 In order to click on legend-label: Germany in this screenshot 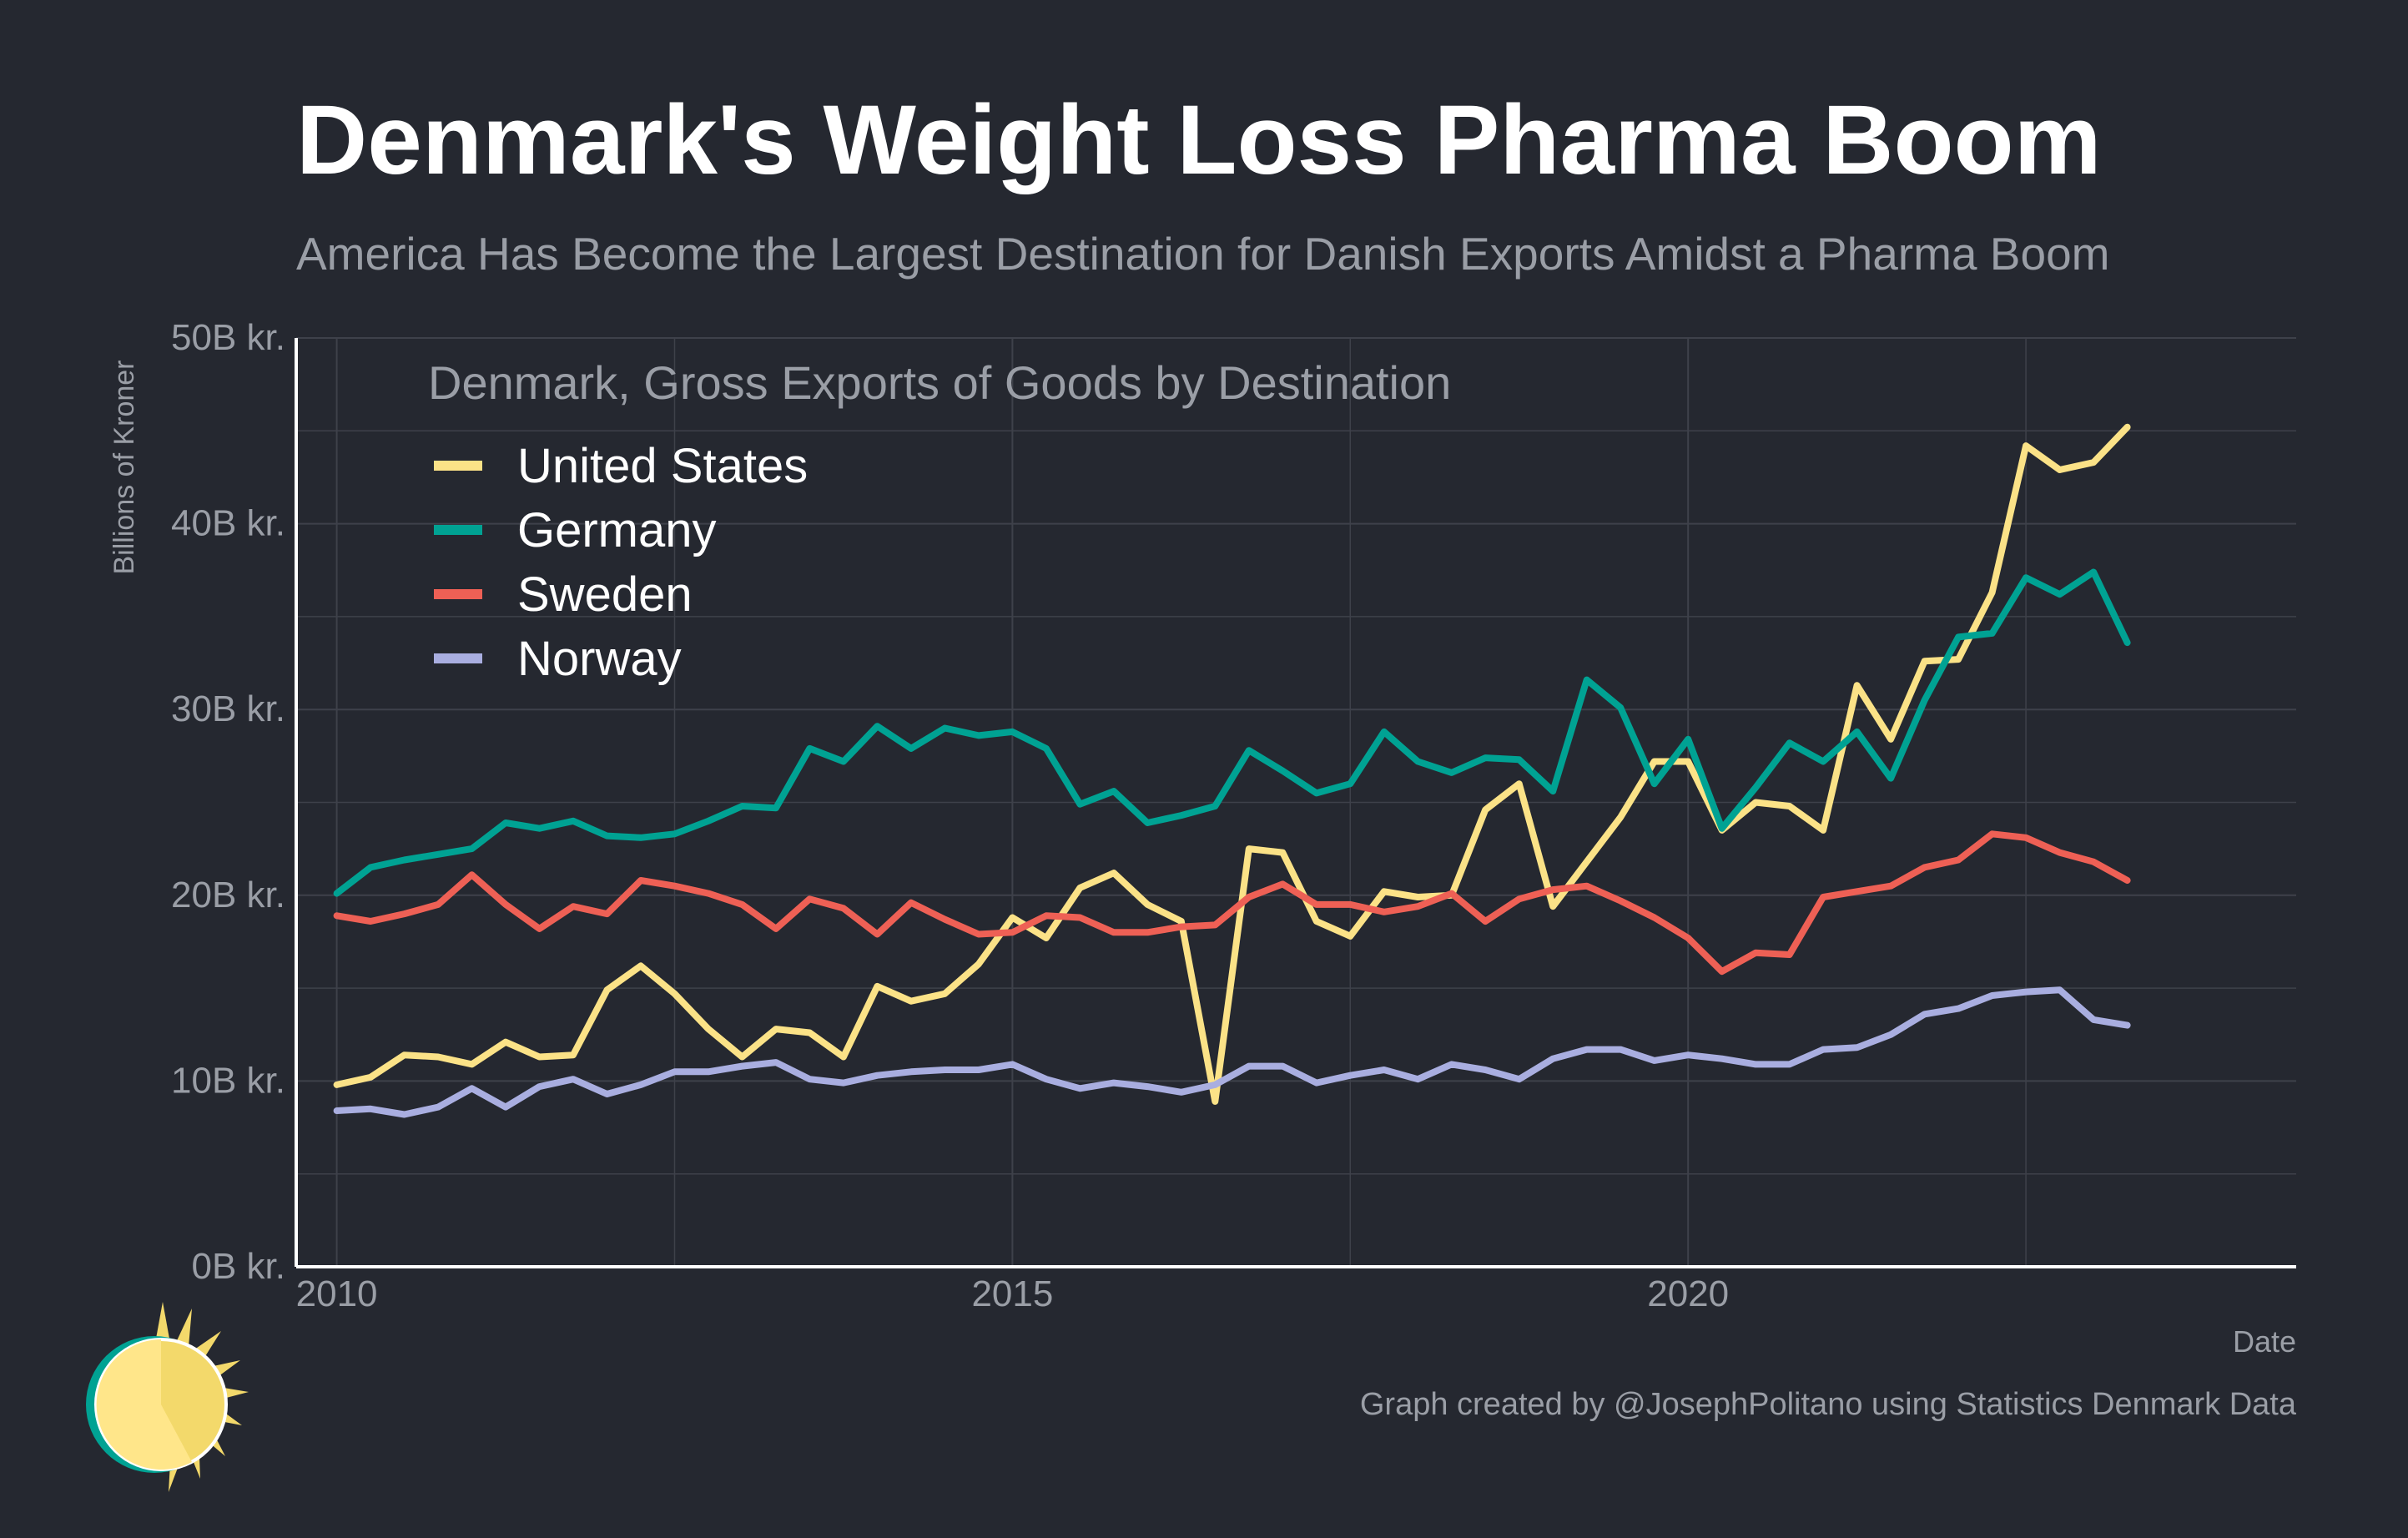, I will do `click(617, 530)`.